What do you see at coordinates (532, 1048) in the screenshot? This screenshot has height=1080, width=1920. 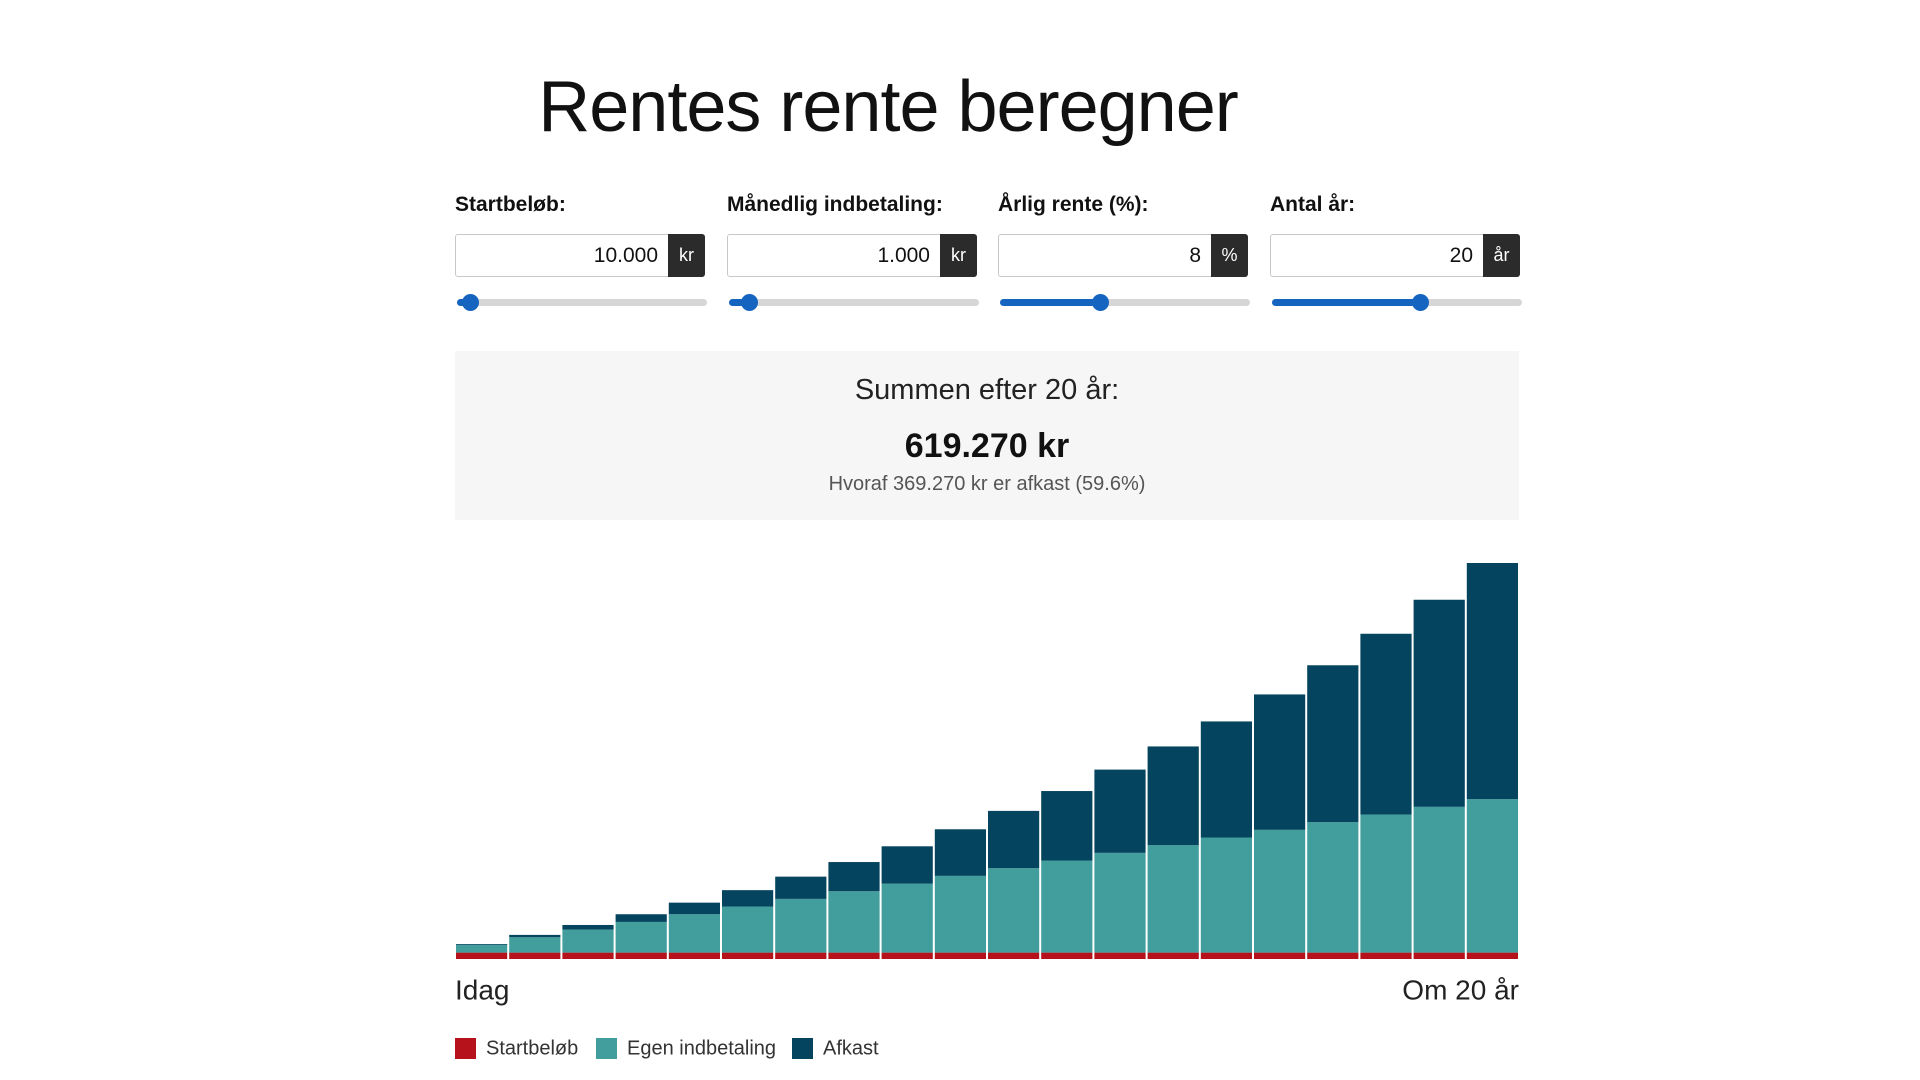 I see `legend-label: Startbeløb` at bounding box center [532, 1048].